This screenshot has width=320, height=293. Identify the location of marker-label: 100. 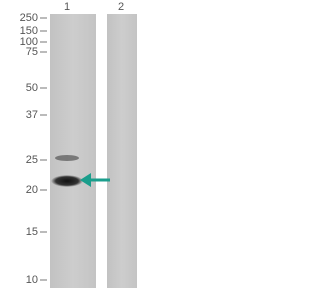
(29, 42).